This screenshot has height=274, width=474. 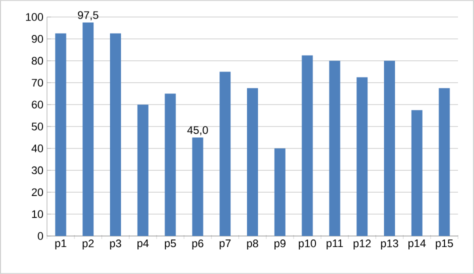 I want to click on x-tick-label: p4, so click(x=143, y=245).